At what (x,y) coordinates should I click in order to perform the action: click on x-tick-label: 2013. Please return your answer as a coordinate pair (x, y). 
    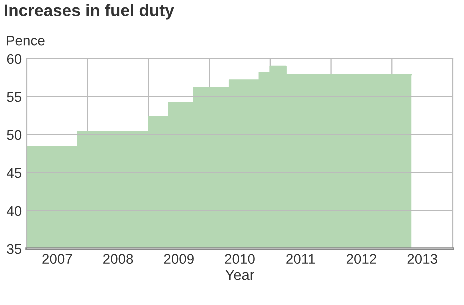
    Looking at the image, I should click on (423, 259).